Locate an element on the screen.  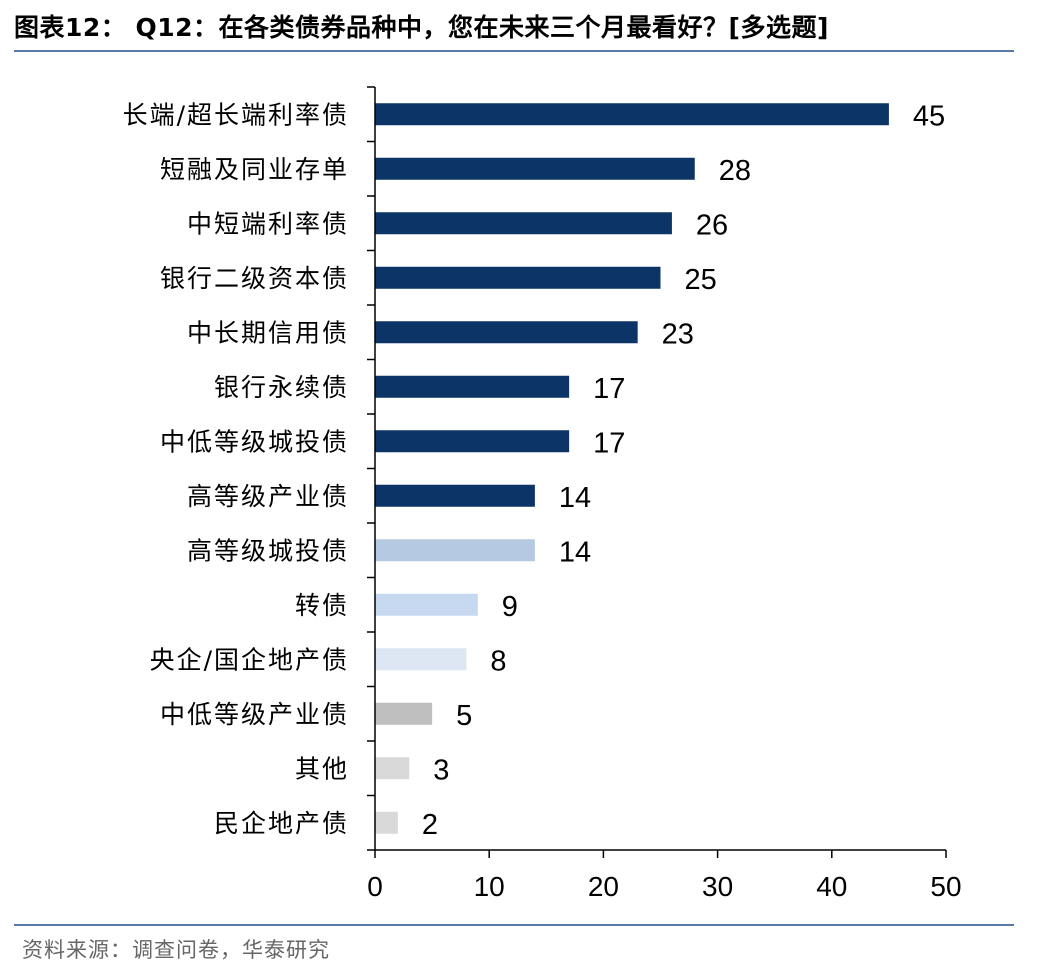
category-label: 转债 is located at coordinates (322, 605).